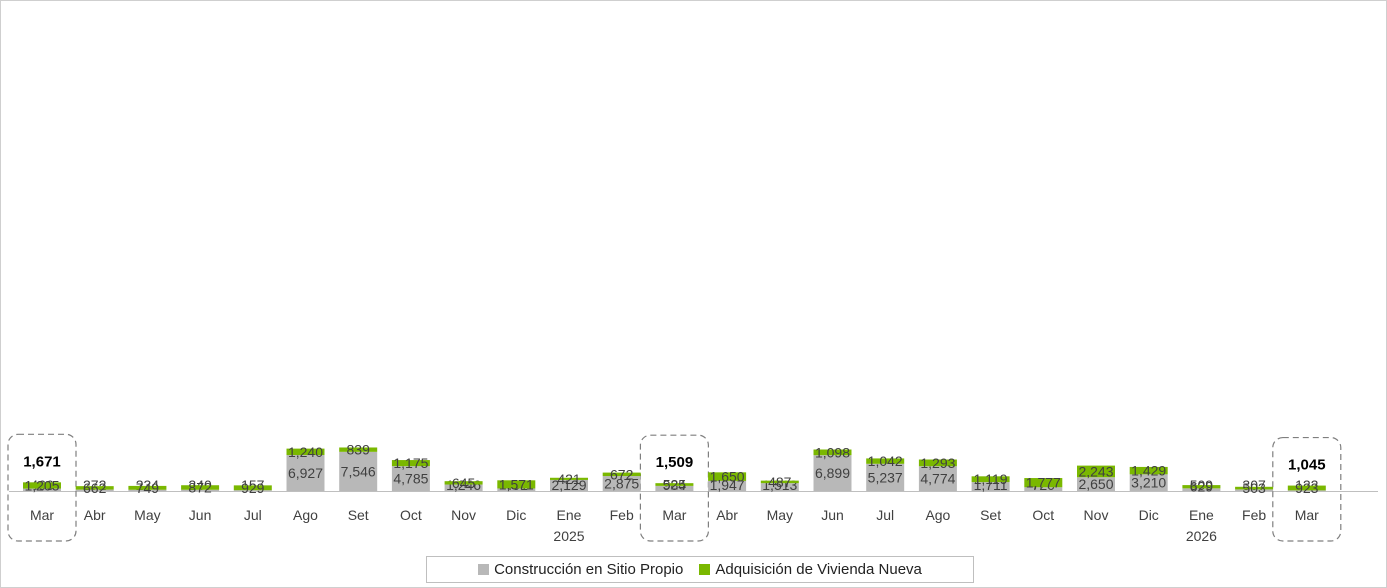 The height and width of the screenshot is (588, 1387). I want to click on data-label-adquisicion: 629, so click(1202, 487).